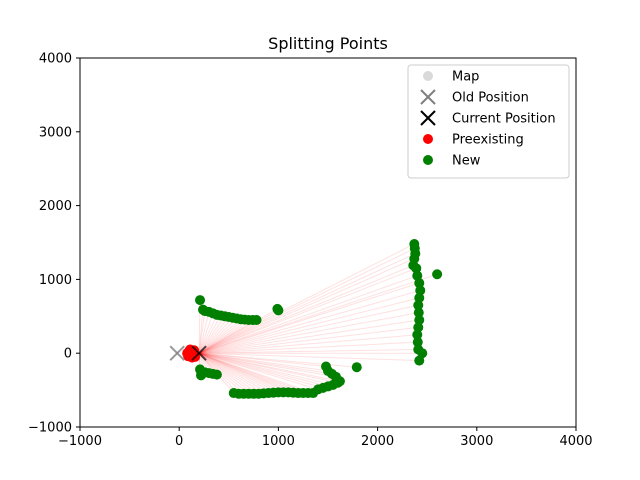 This screenshot has width=640, height=480. I want to click on position-markers, so click(188, 353).